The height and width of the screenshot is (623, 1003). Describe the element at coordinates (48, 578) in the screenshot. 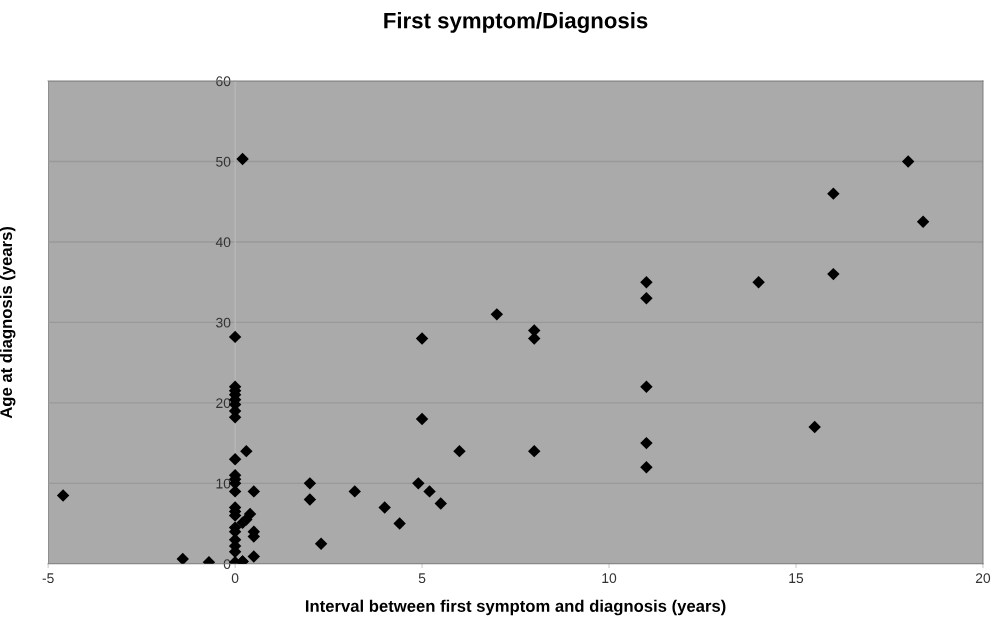

I see `x-tick-label: -5` at that location.